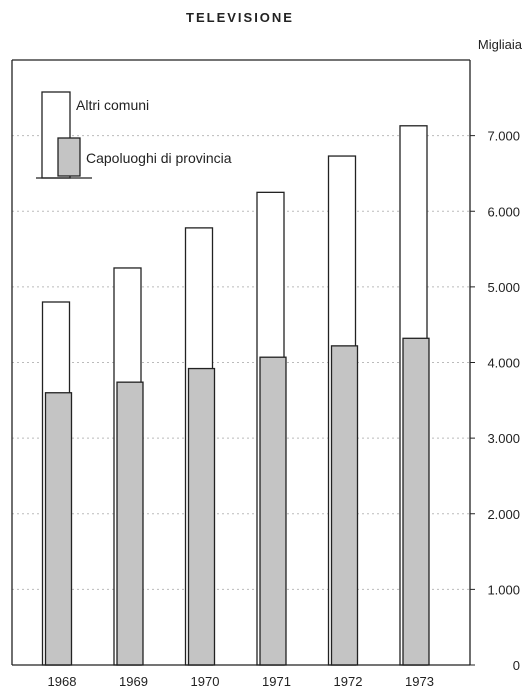  Describe the element at coordinates (276, 681) in the screenshot. I see `x-tick-label-1971: 1971` at that location.